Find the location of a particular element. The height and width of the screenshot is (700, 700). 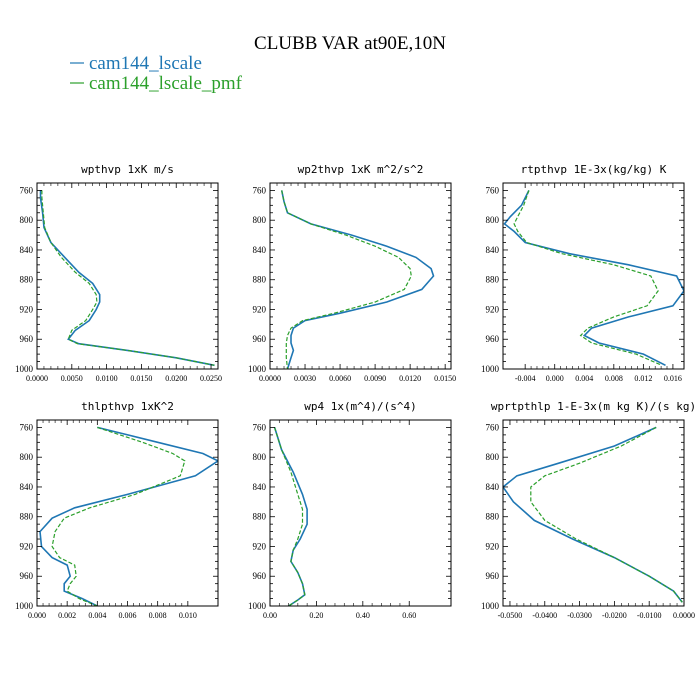

legend-label-lscale-pmf: cam144_lscale_pmf is located at coordinates (166, 83).